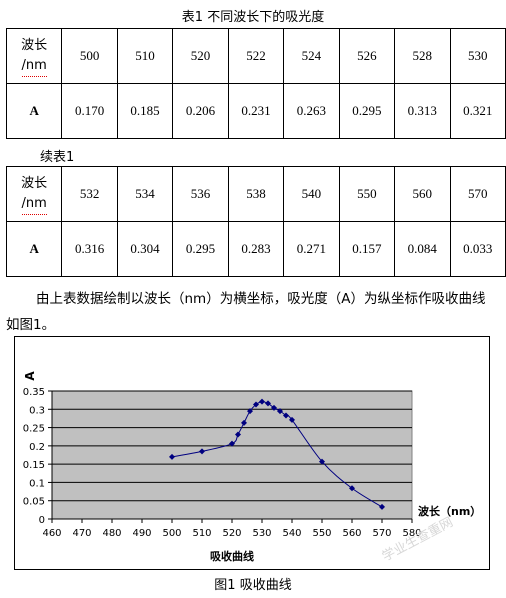 Image resolution: width=506 pixels, height=598 pixels. Describe the element at coordinates (57, 157) in the screenshot. I see `continued-caption: 续表1` at that location.